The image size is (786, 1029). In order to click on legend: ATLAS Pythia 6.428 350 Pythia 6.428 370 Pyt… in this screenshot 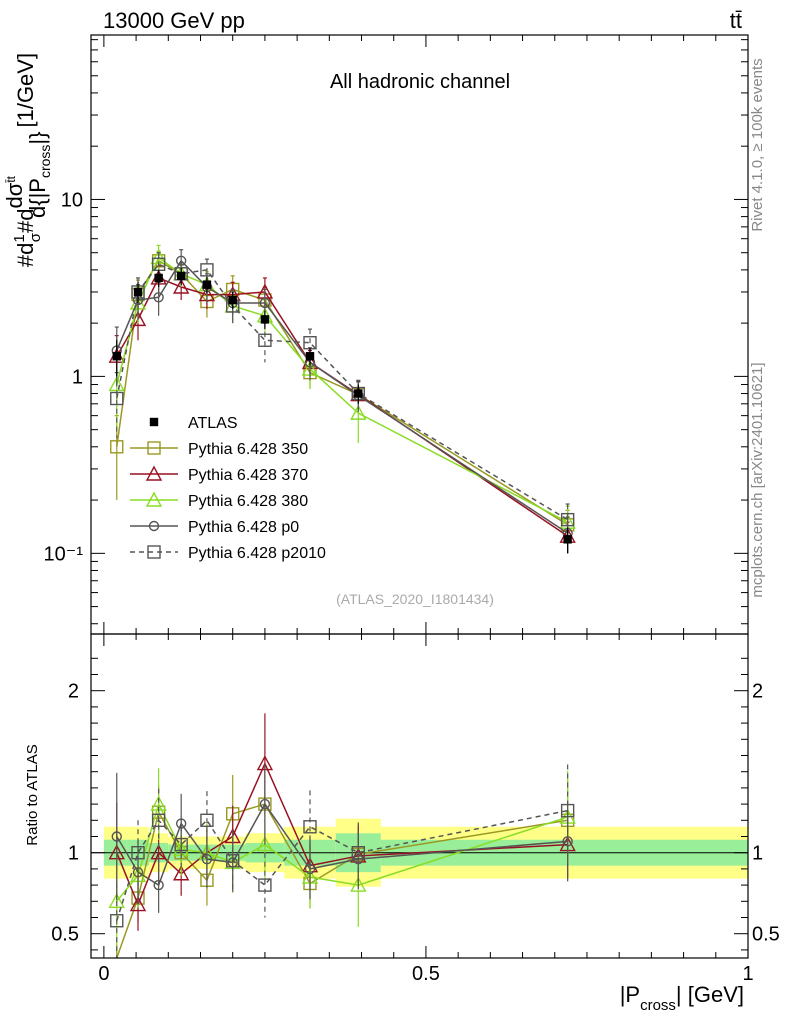, I will do `click(228, 488)`.